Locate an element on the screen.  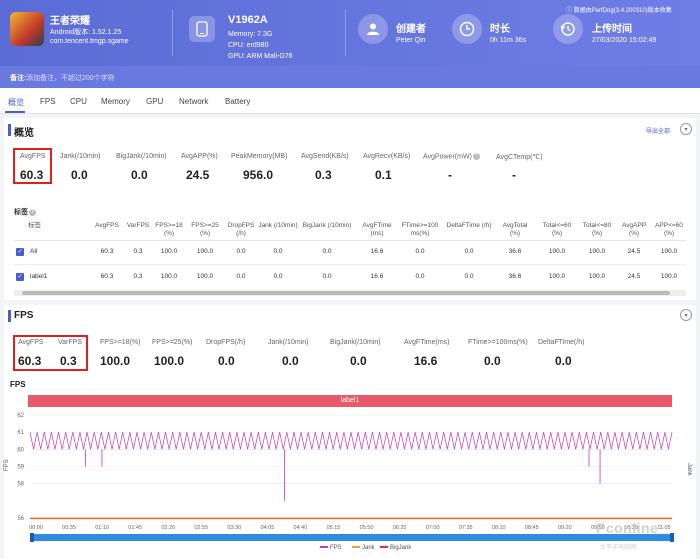
fps-metric-label: Jank(/10min) is located at coordinates (288, 342).